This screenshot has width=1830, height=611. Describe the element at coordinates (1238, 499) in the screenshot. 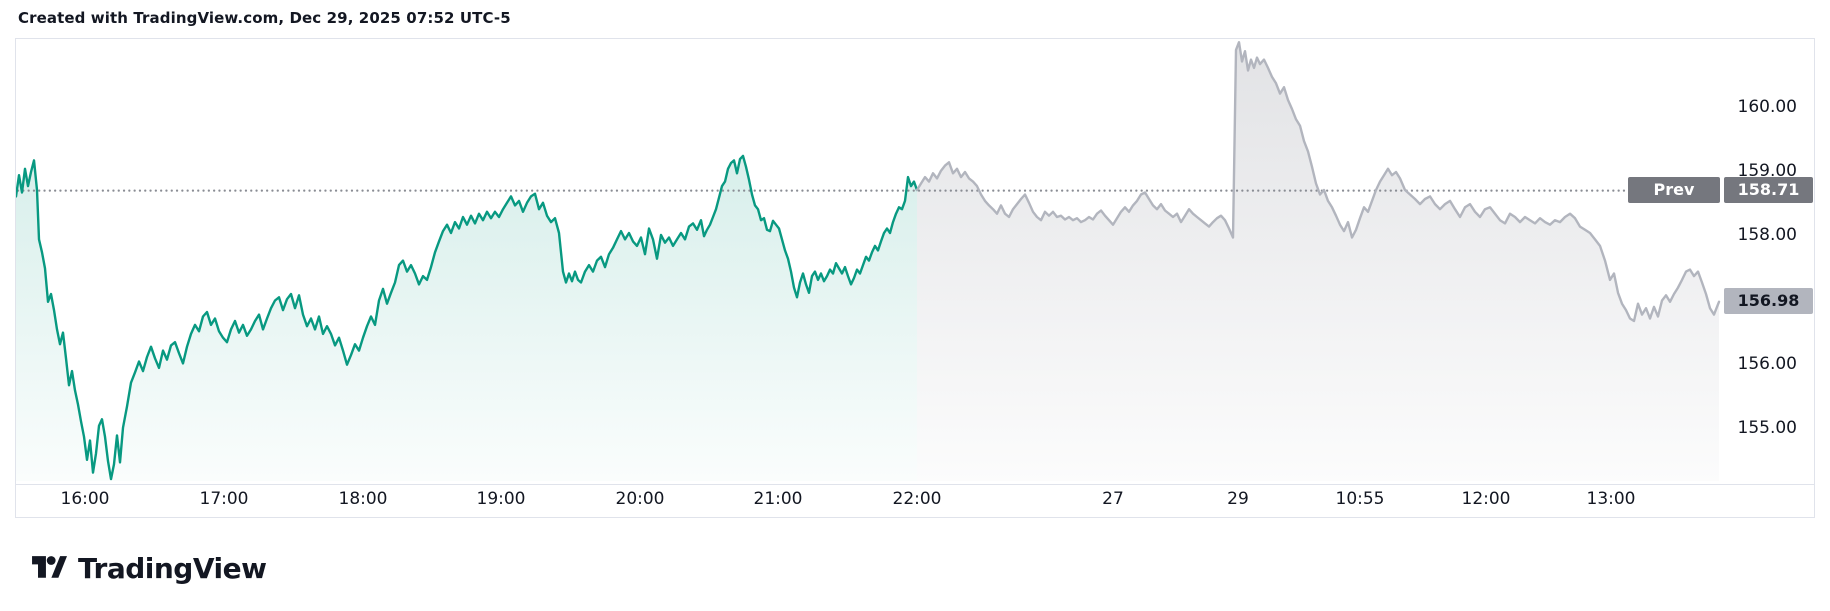

I see `time-axis-label: 29` at that location.